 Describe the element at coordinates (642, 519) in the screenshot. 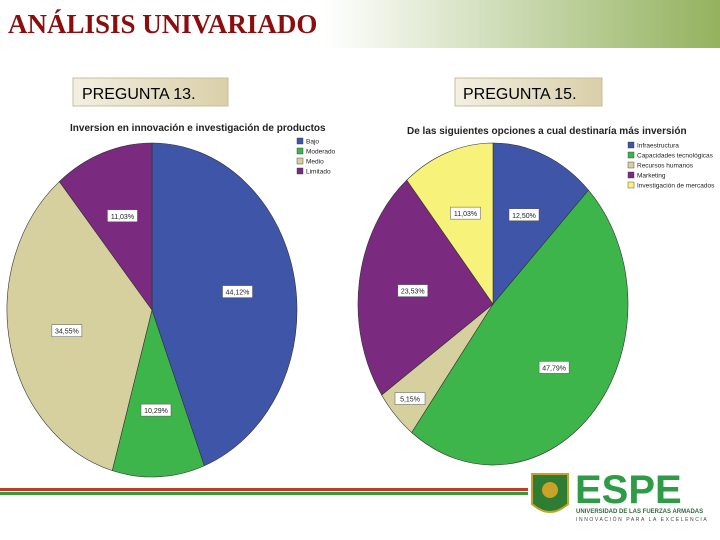

I see `logo-motto: INNOVACIÓN PARA LA EXCELENCIA` at that location.